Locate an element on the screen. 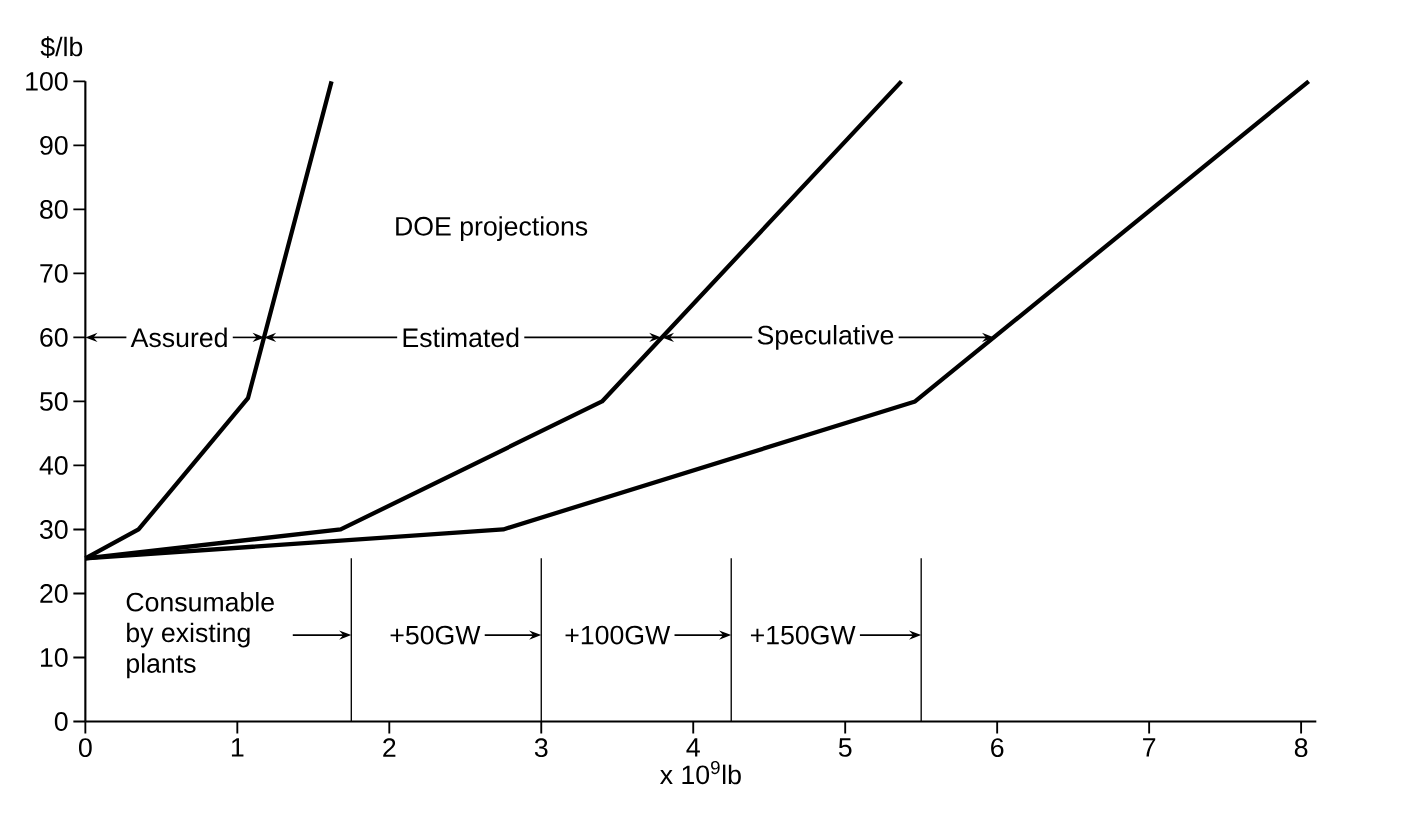  annotation: Assured is located at coordinates (178, 337).